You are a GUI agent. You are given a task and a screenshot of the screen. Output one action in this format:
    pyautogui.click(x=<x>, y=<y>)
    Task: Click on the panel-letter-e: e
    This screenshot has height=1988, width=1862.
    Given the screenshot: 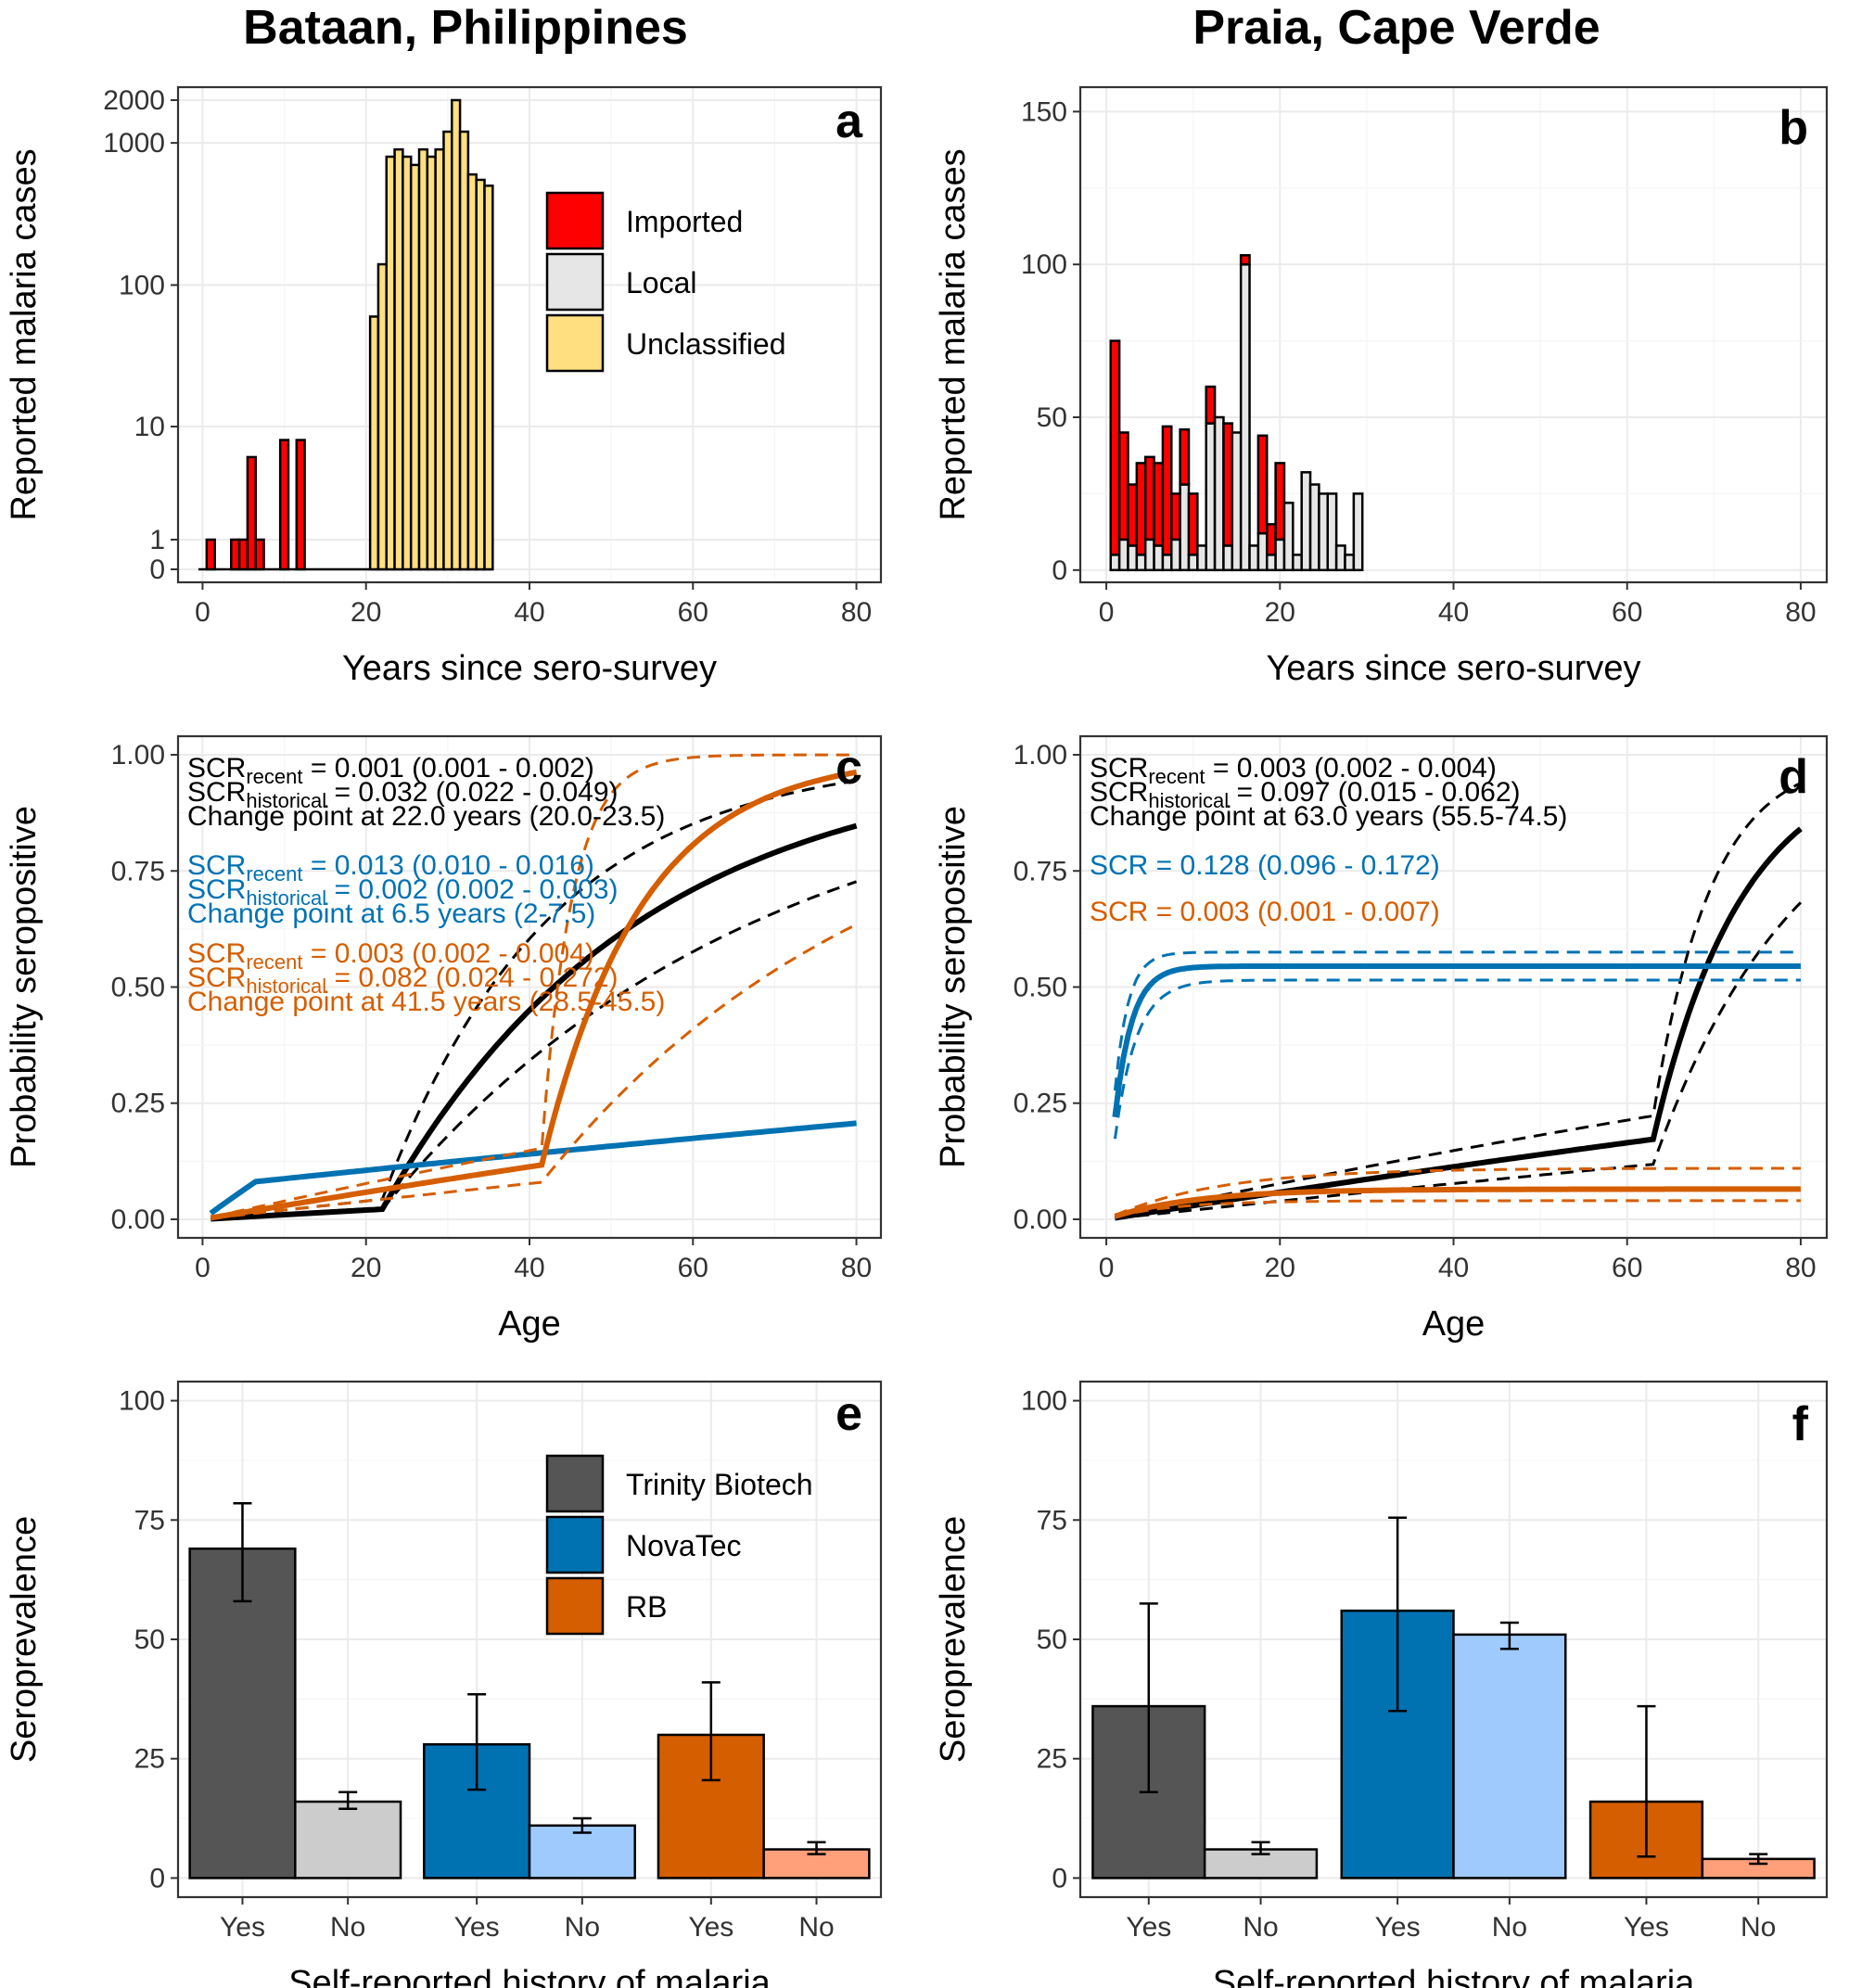 What is the action you would take?
    pyautogui.click(x=848, y=1414)
    